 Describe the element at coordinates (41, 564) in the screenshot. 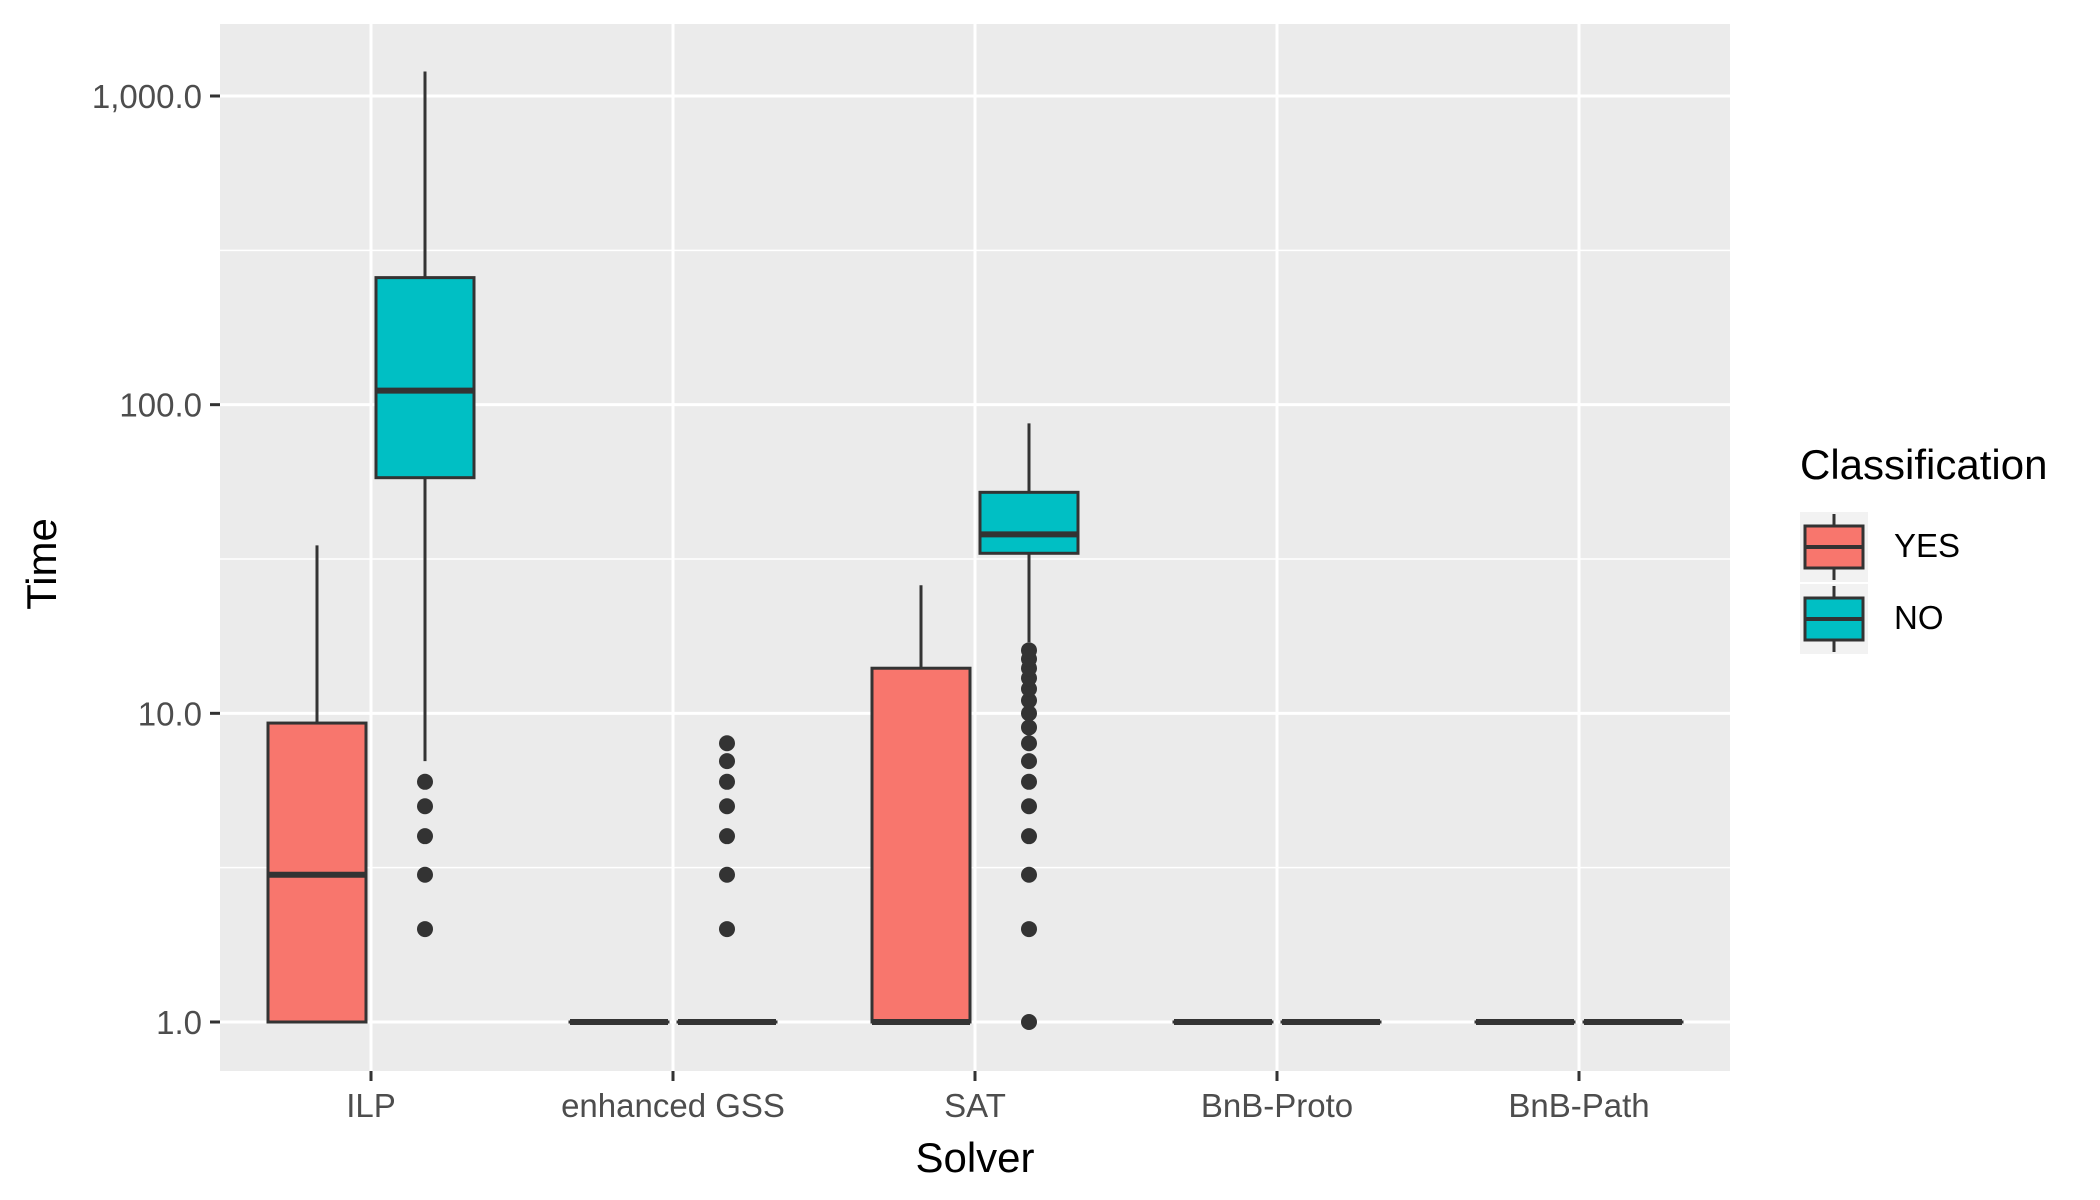

I see `y-axis-title: Time` at that location.